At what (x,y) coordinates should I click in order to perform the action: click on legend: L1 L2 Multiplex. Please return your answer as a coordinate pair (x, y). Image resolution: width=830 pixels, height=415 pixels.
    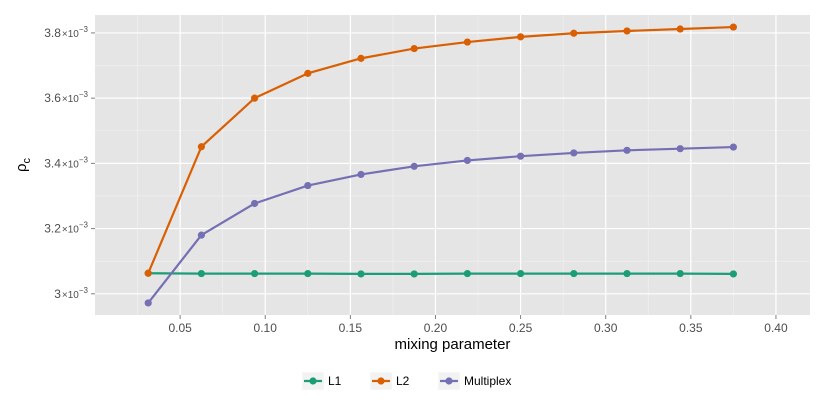
    Looking at the image, I should click on (406, 381).